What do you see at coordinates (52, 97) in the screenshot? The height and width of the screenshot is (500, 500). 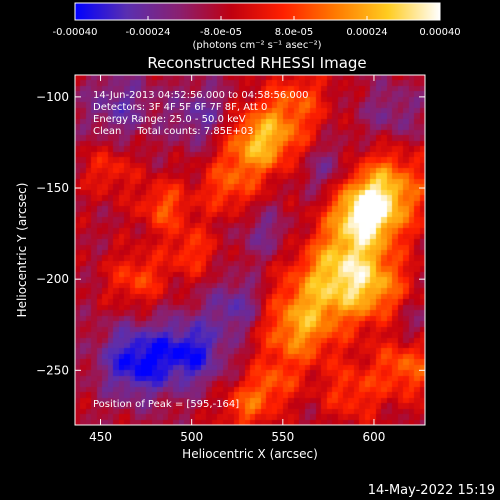 I see `y-tick-label: −100` at bounding box center [52, 97].